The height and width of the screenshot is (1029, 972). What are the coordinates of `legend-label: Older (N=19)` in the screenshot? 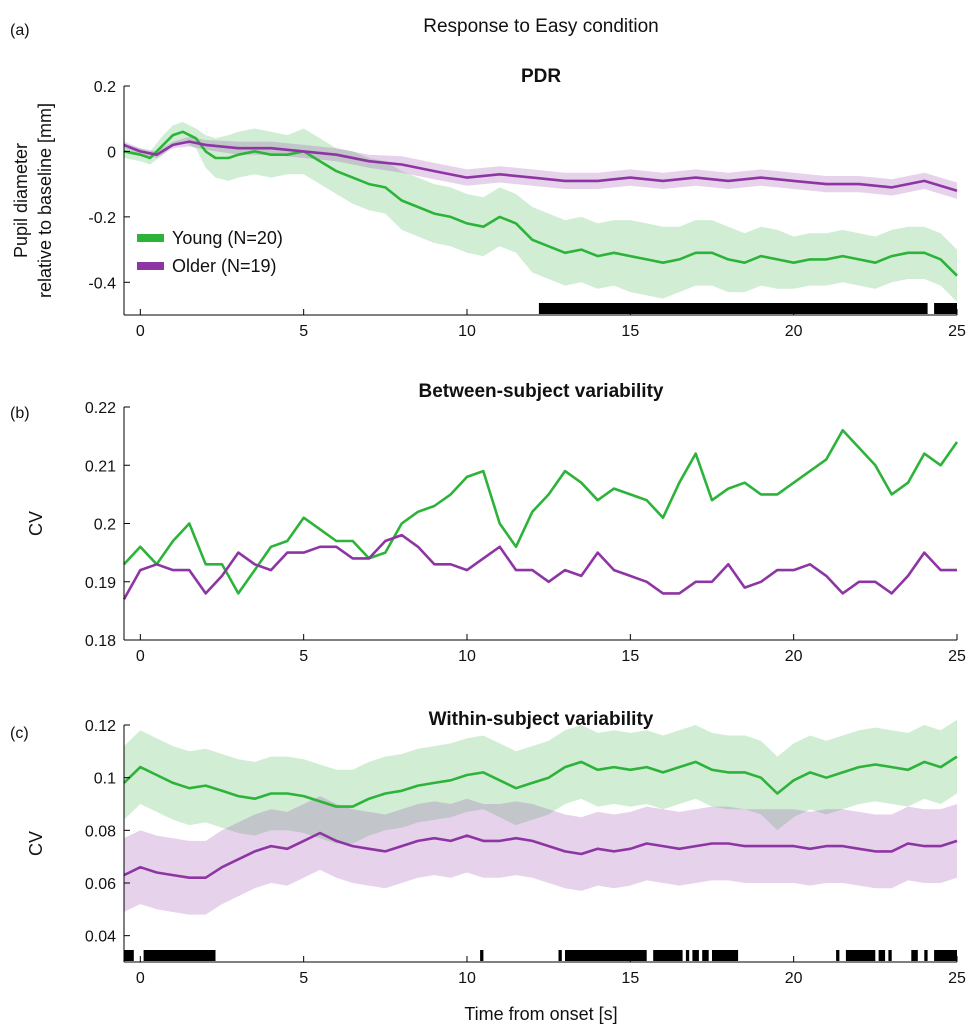 It's located at (224, 266).